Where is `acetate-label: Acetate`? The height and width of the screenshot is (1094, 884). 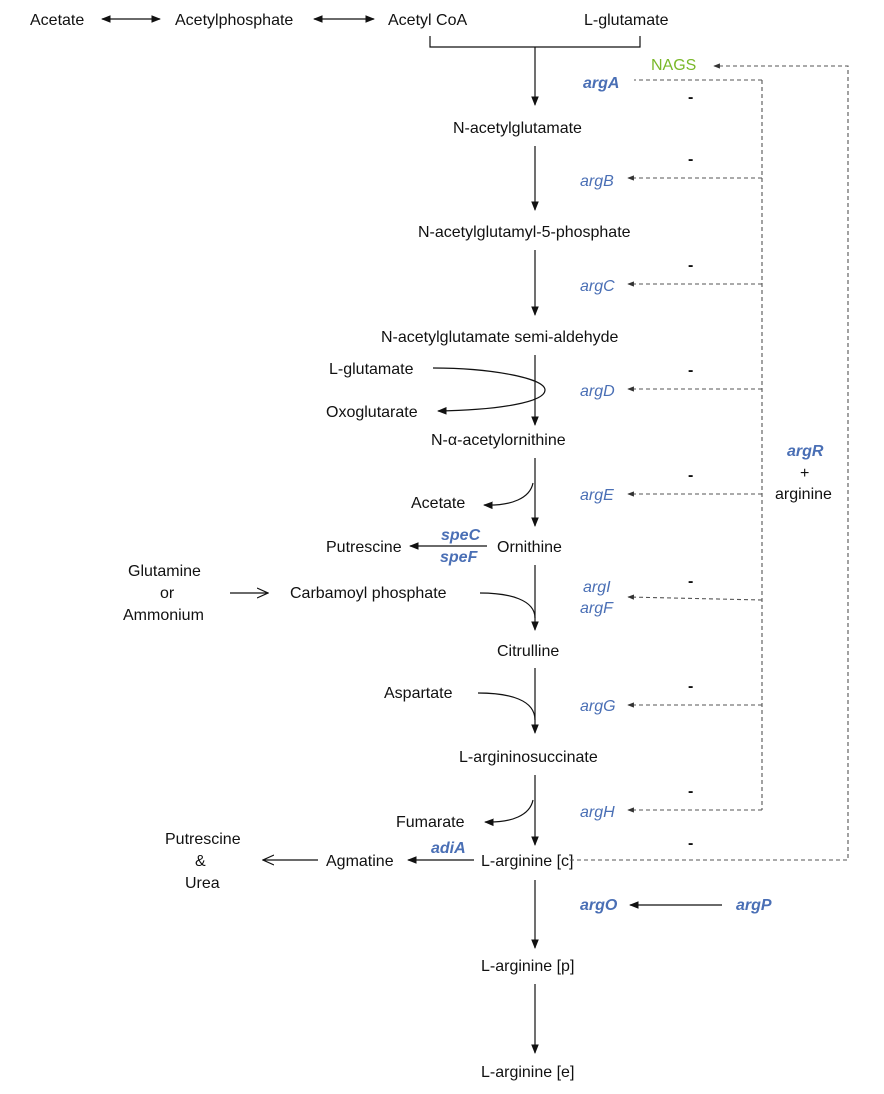
acetate-label: Acetate is located at coordinates (57, 20).